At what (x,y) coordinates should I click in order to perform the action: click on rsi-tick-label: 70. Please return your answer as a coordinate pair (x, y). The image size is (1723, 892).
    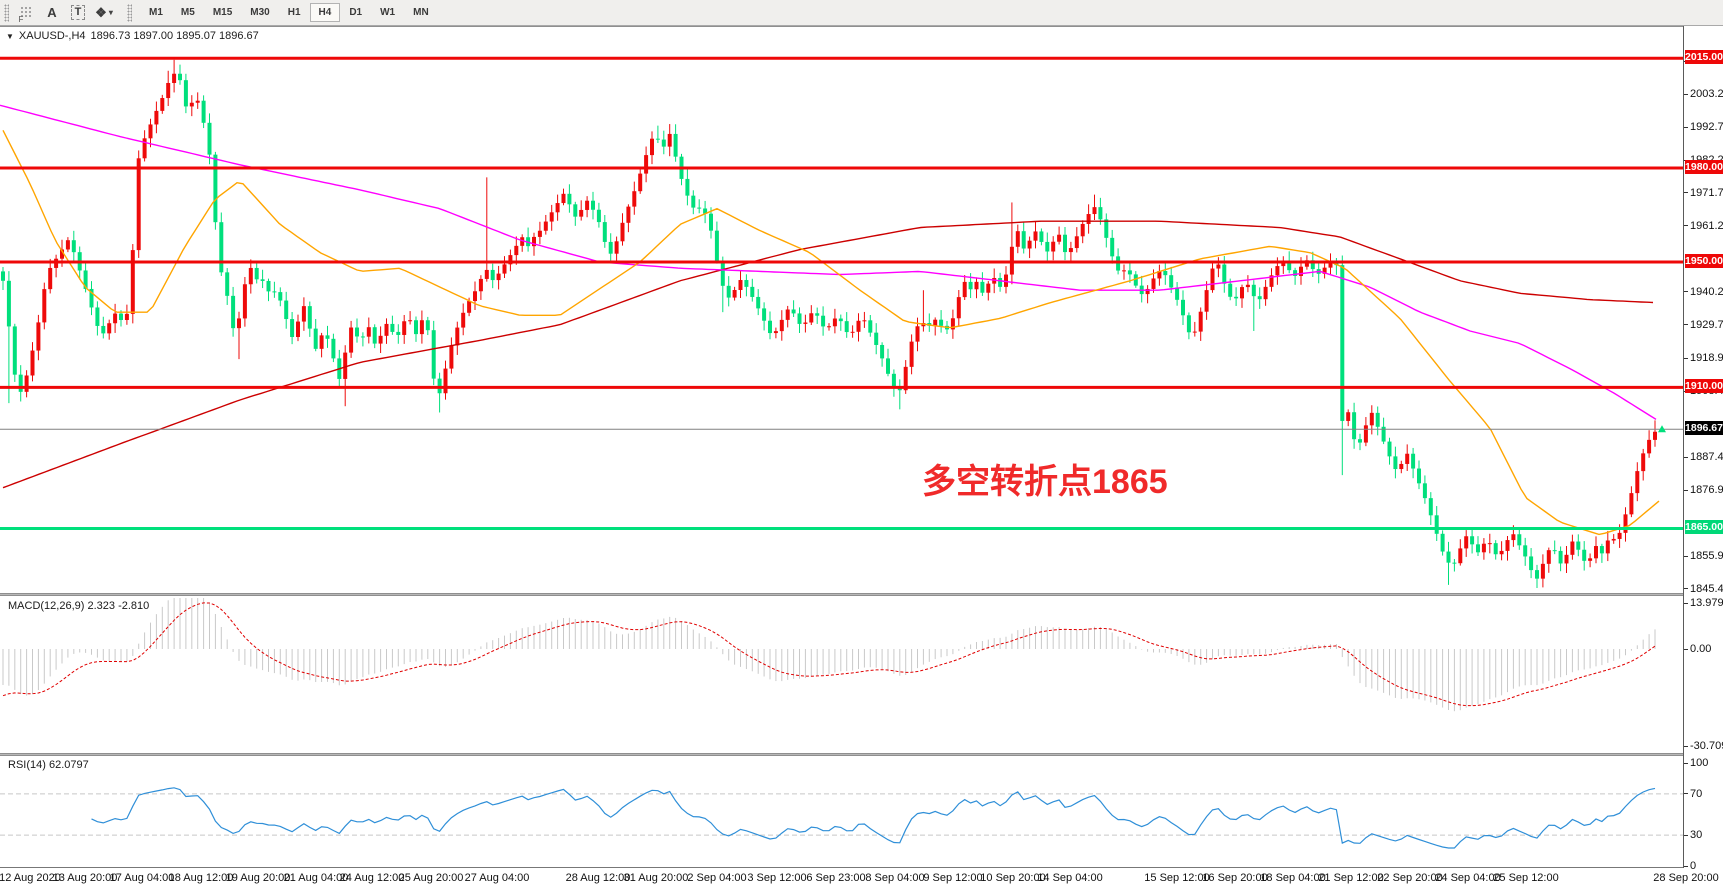
    Looking at the image, I should click on (1696, 793).